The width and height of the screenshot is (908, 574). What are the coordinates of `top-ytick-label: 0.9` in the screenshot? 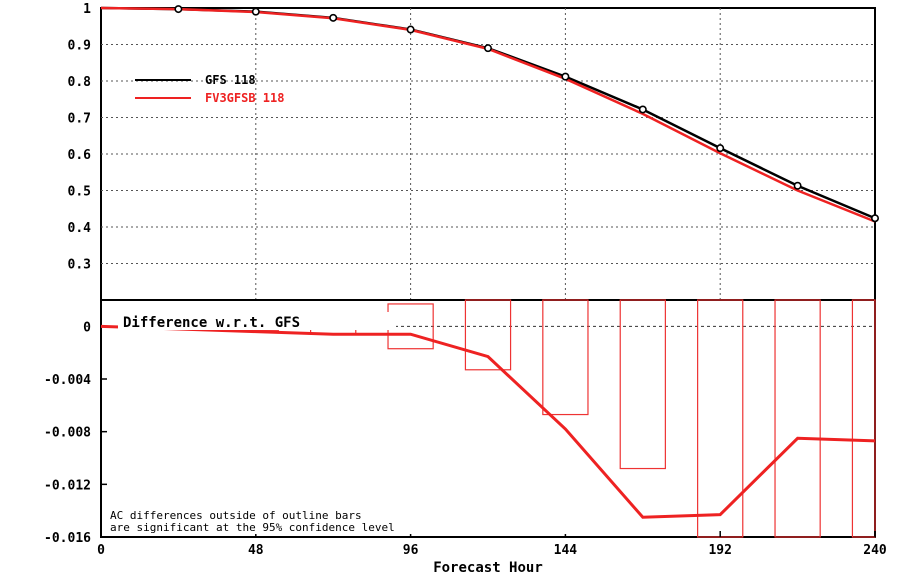 It's located at (79, 46).